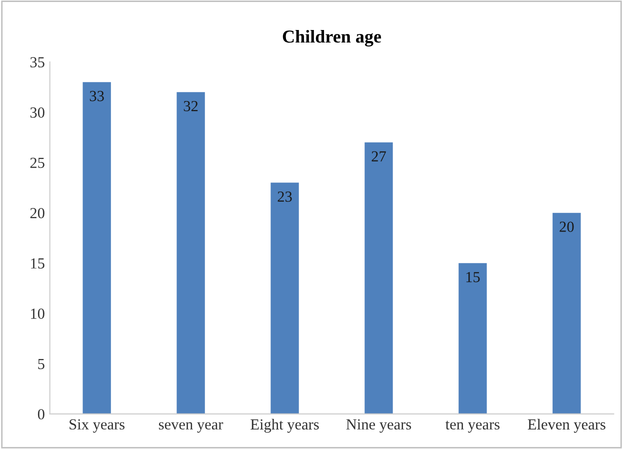 Image resolution: width=623 pixels, height=449 pixels. What do you see at coordinates (37, 112) in the screenshot?
I see `y-tick-label: 30` at bounding box center [37, 112].